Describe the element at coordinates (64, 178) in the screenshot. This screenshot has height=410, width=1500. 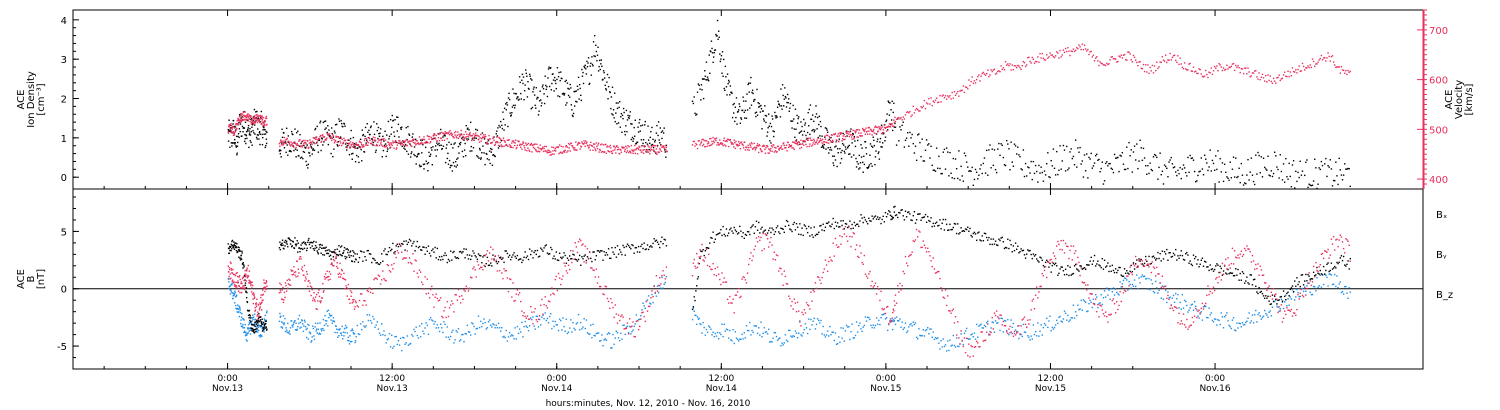
I see `top-left-tick-label: 0` at that location.